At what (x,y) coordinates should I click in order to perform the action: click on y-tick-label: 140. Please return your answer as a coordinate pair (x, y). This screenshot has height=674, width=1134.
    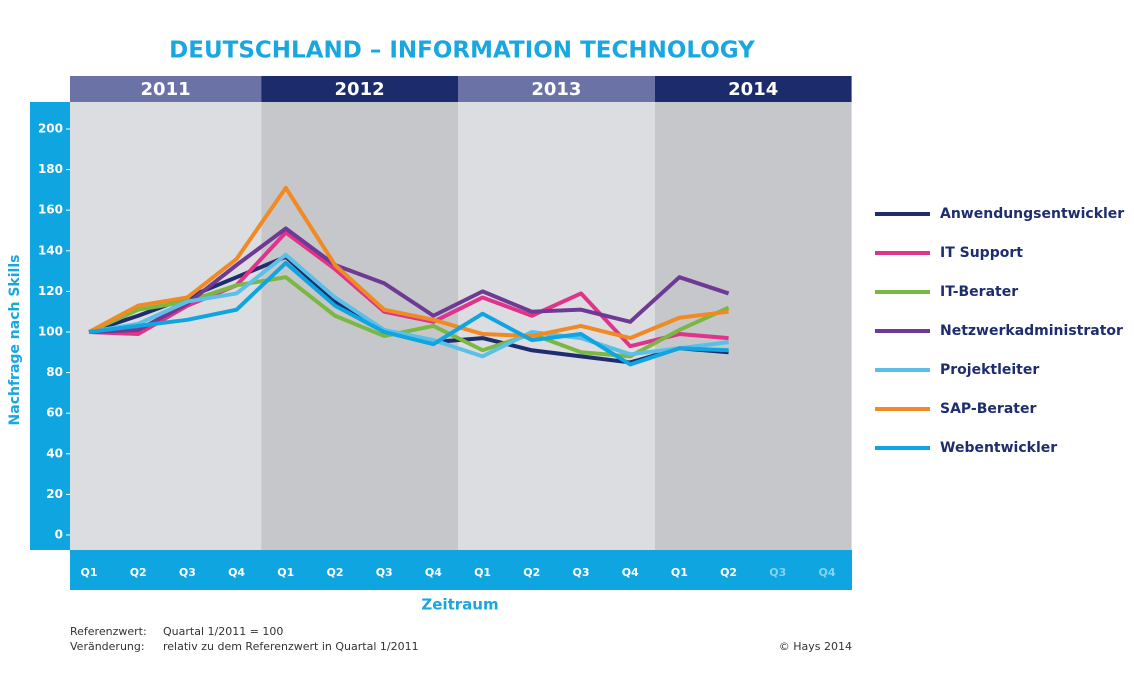
    Looking at the image, I should click on (50, 250).